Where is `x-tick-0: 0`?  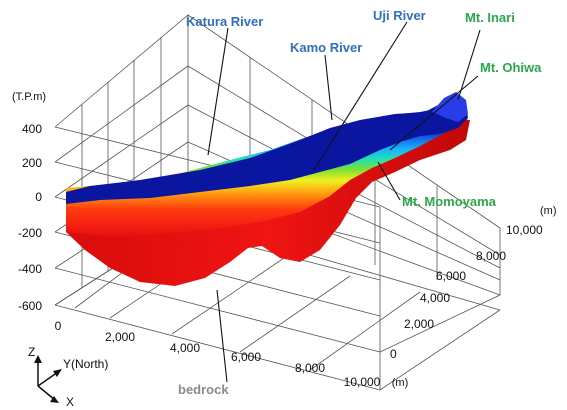 x-tick-0: 0 is located at coordinates (58, 326).